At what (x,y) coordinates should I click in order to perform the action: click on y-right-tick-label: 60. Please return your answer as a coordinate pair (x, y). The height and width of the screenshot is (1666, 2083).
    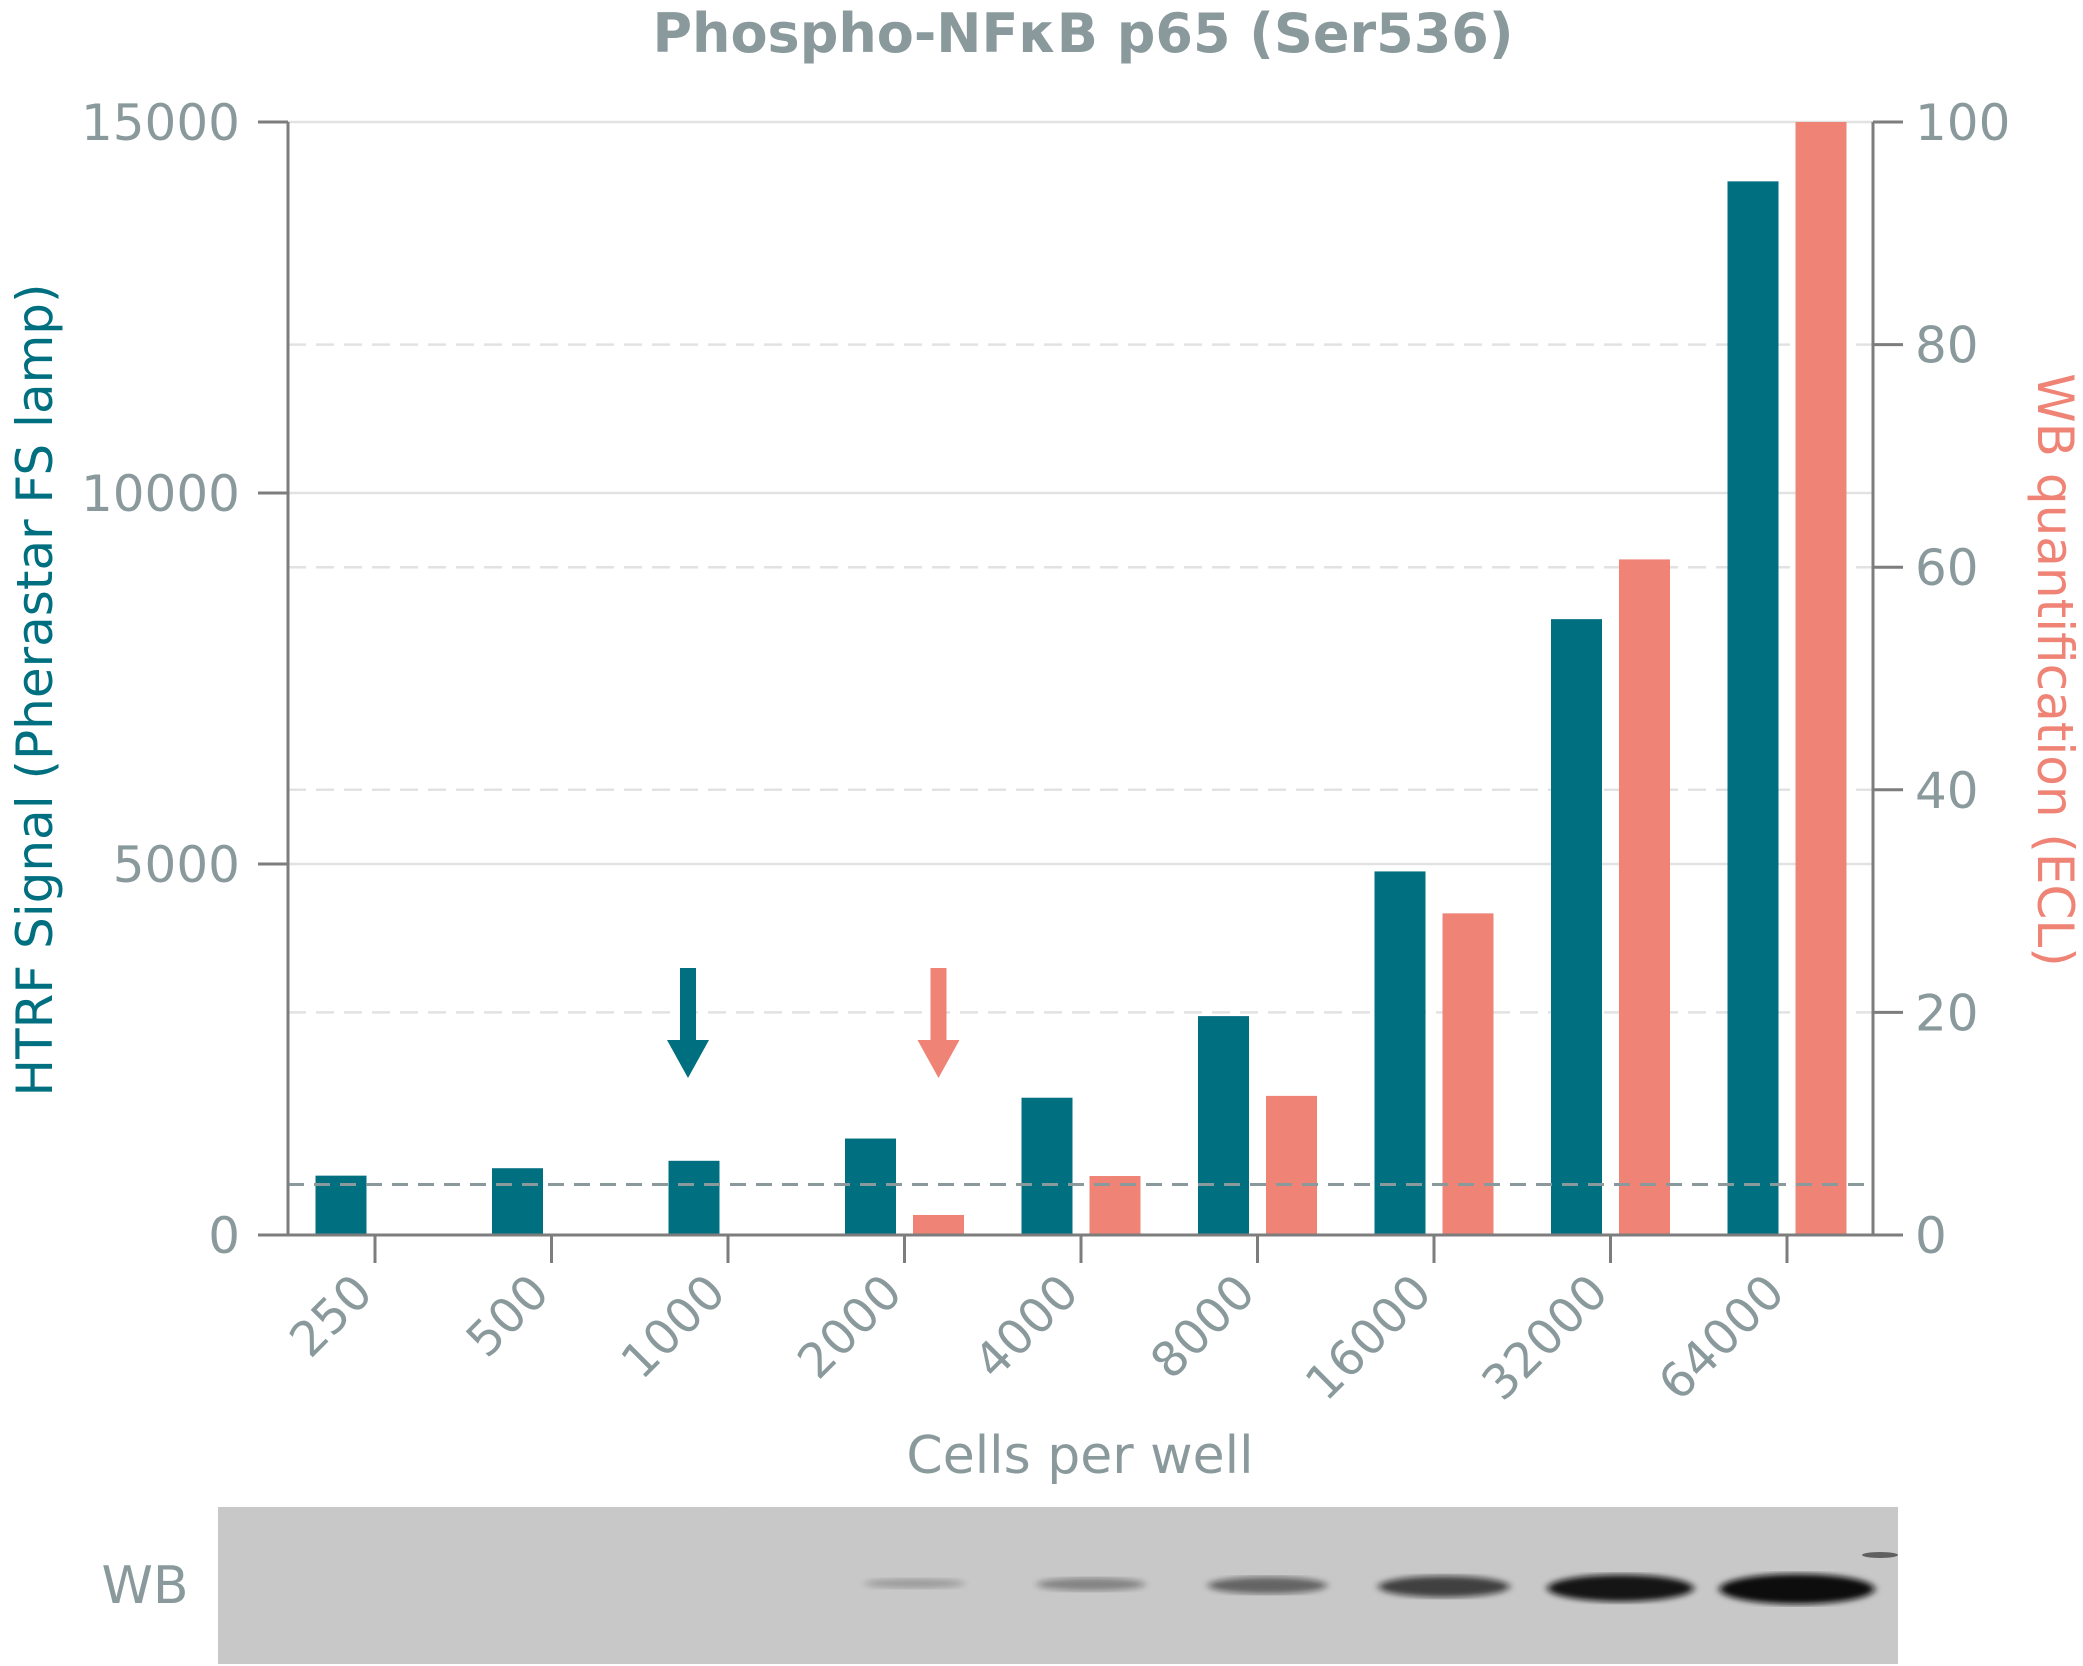
    Looking at the image, I should click on (1947, 568).